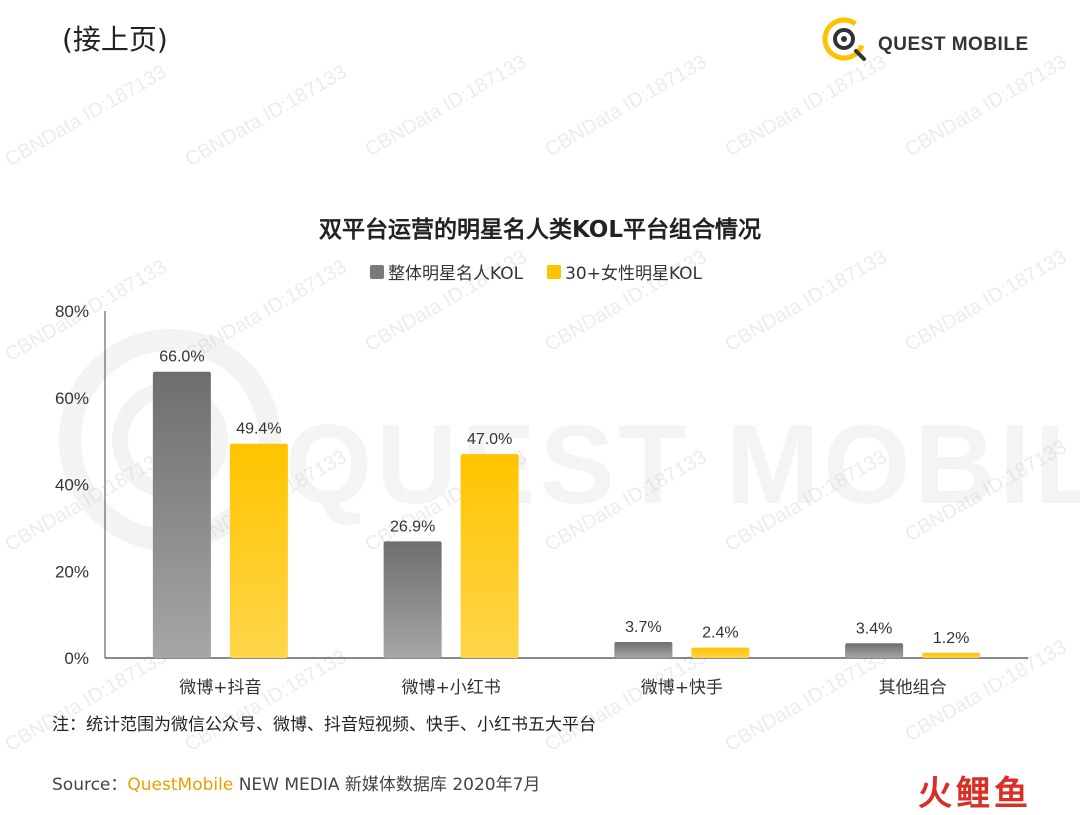  I want to click on source-detail: NEW MEDIA 新媒体数据库 2020年7月, so click(387, 785).